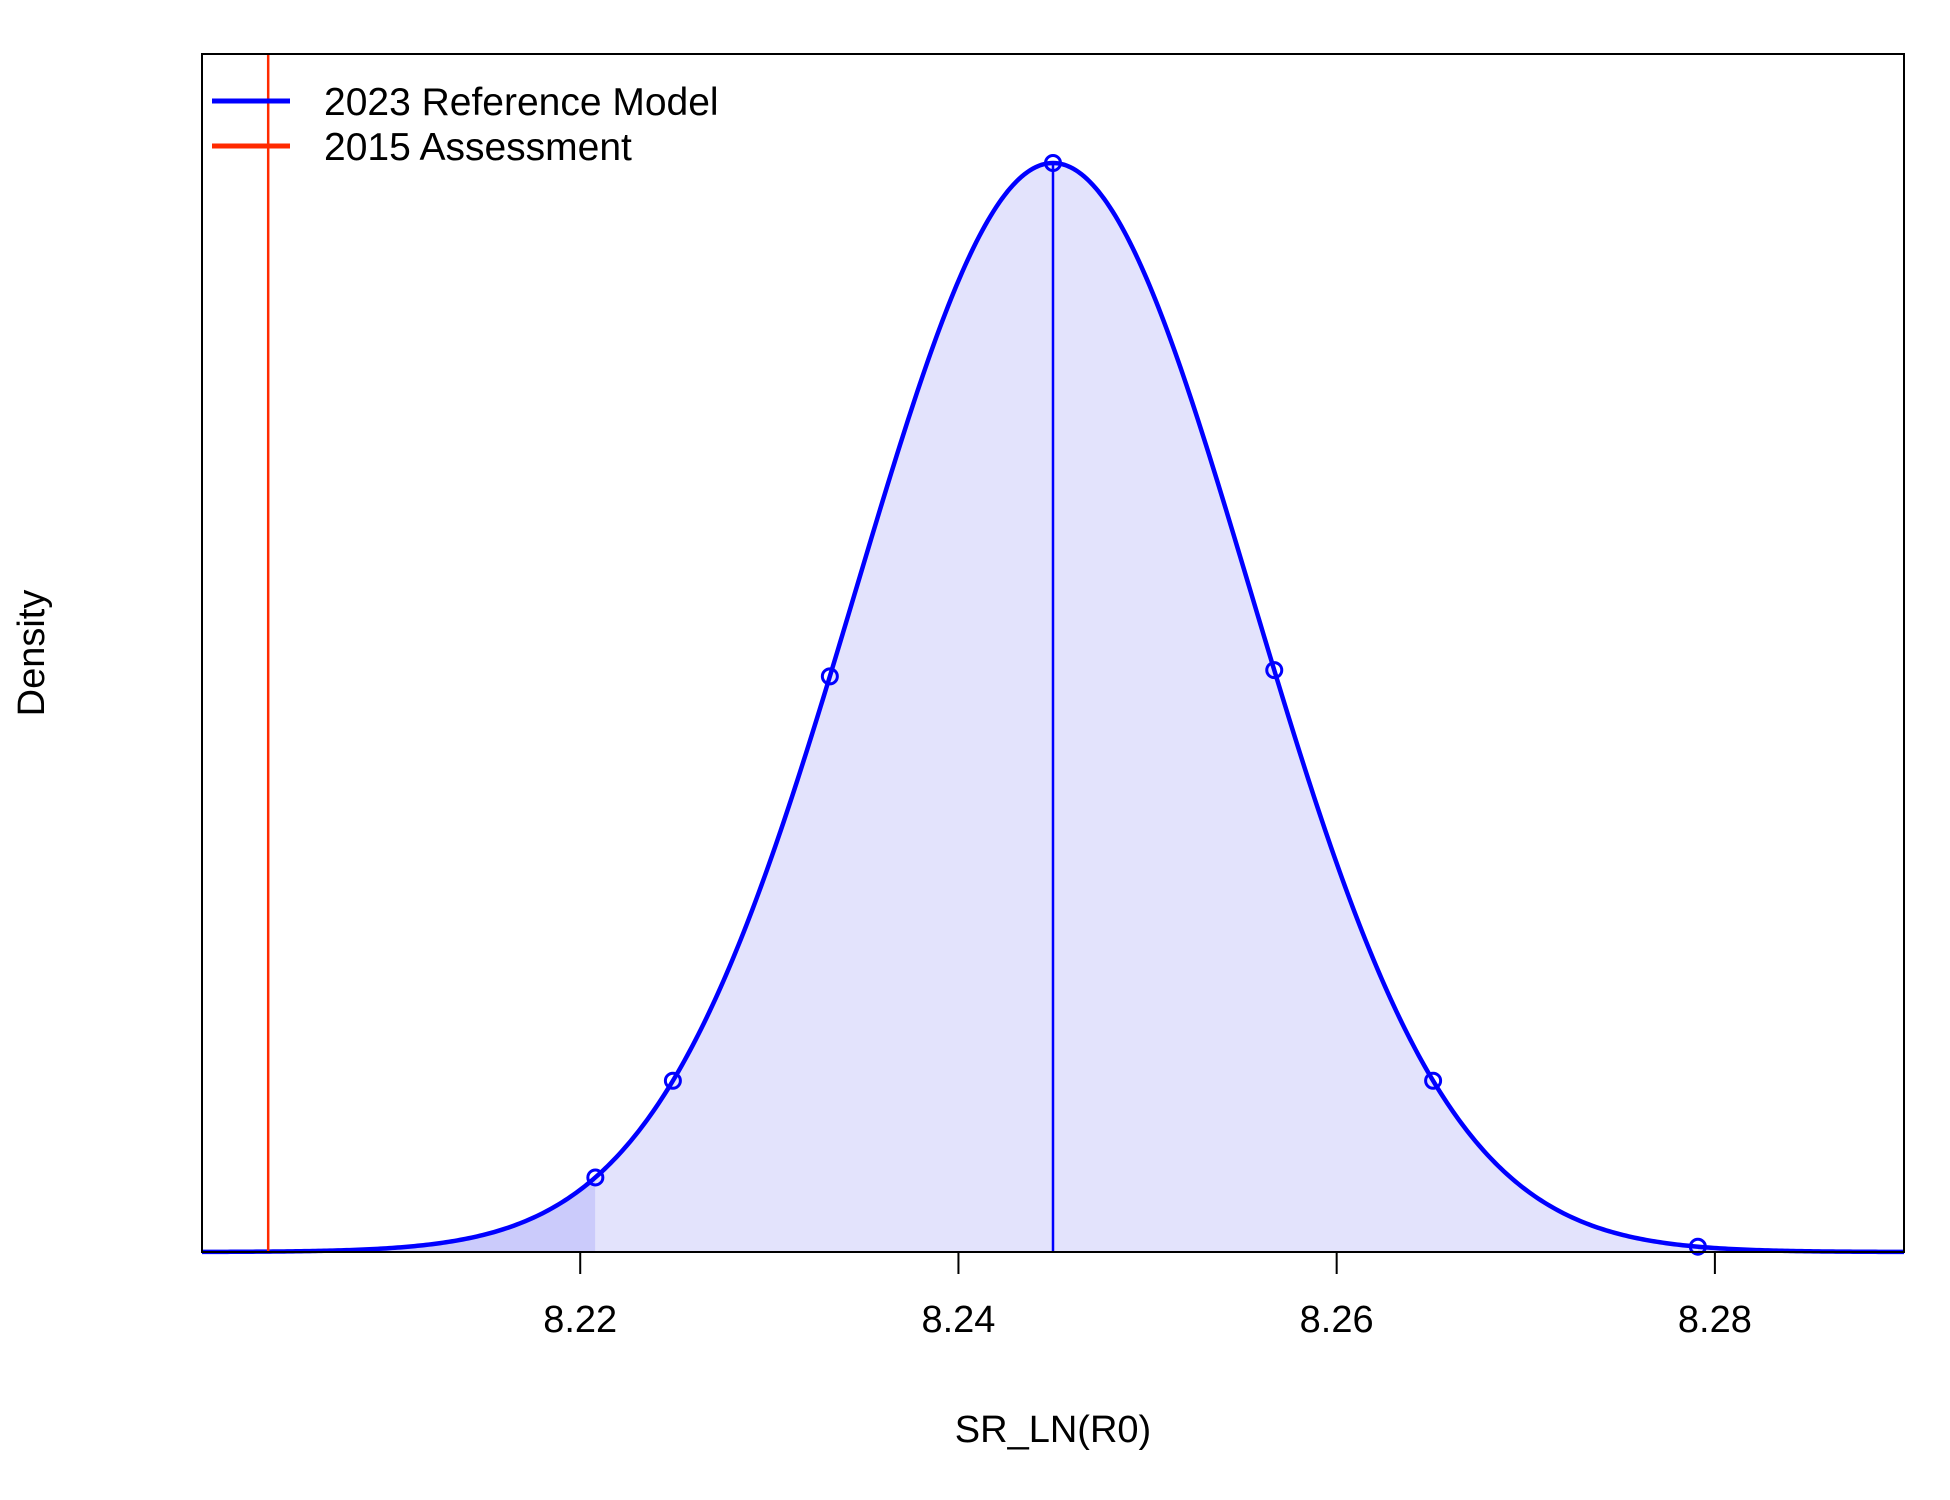 This screenshot has height=1500, width=1950. I want to click on x-axis: 8.22 8.24 8.26 8.28, so click(1147, 1296).